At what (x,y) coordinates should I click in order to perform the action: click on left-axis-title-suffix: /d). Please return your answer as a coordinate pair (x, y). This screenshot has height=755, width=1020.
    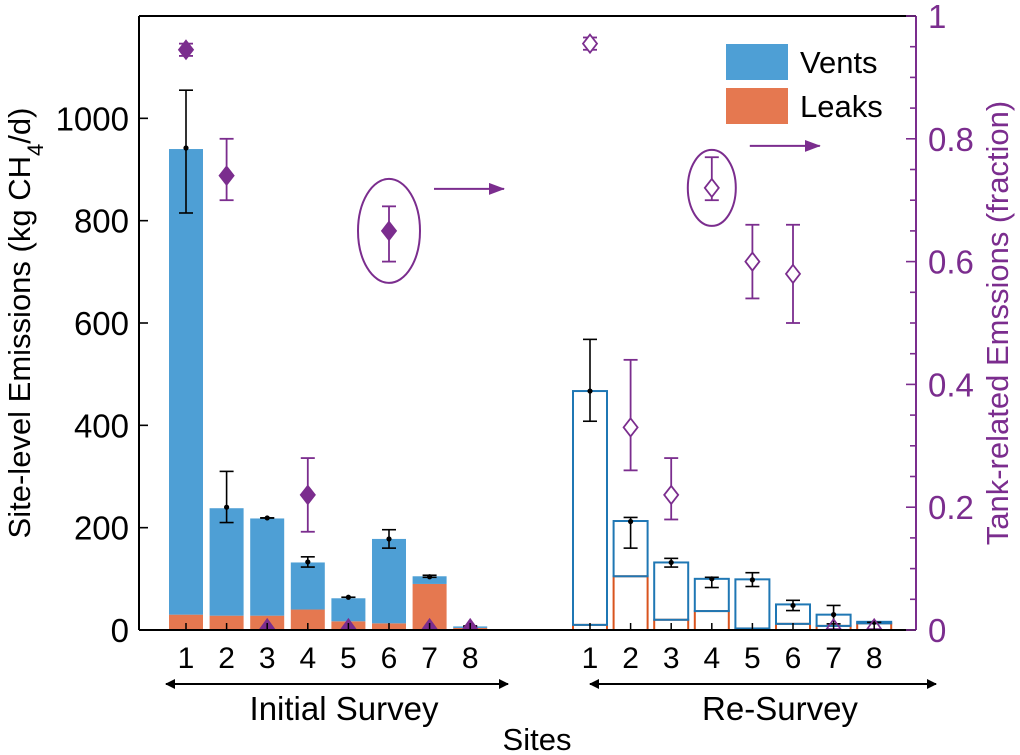
    Looking at the image, I should click on (19, 126).